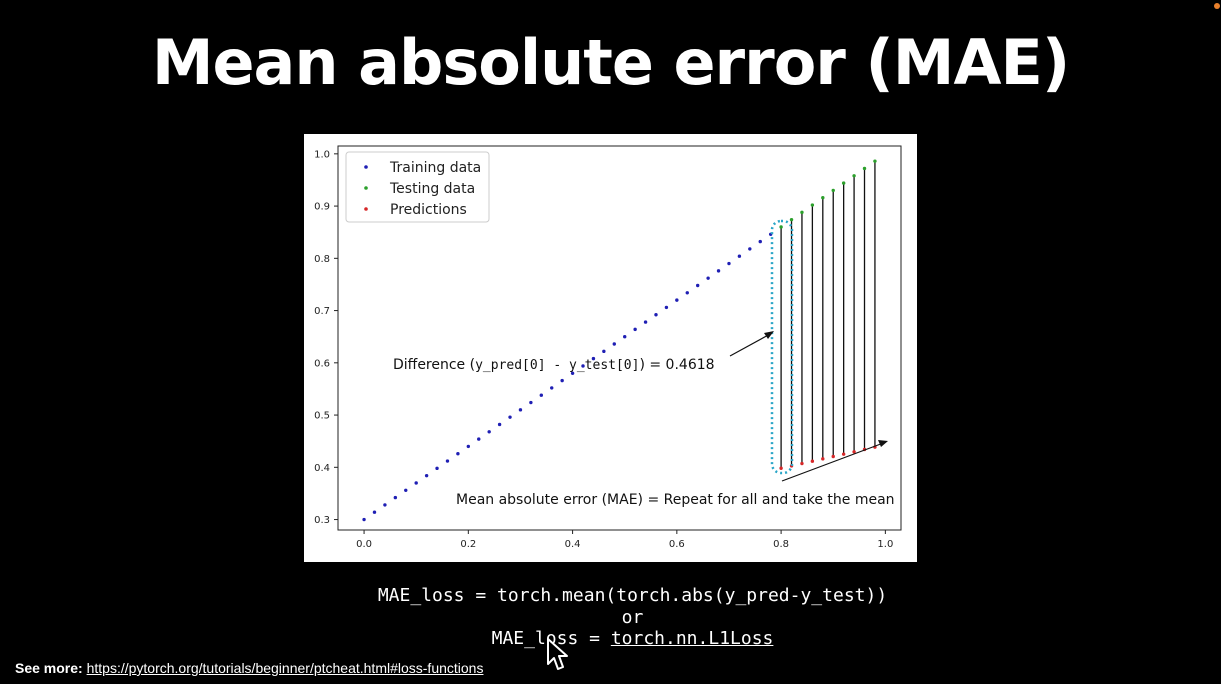 The width and height of the screenshot is (1221, 684). What do you see at coordinates (782, 347) in the screenshot?
I see `first-test-highlight` at bounding box center [782, 347].